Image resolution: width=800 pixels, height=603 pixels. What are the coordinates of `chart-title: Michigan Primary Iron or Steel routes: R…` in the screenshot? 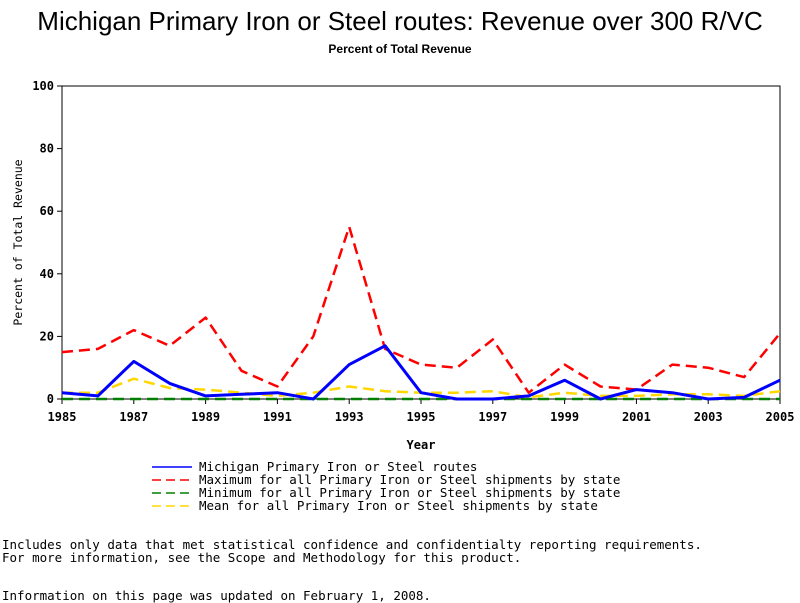 It's located at (400, 21).